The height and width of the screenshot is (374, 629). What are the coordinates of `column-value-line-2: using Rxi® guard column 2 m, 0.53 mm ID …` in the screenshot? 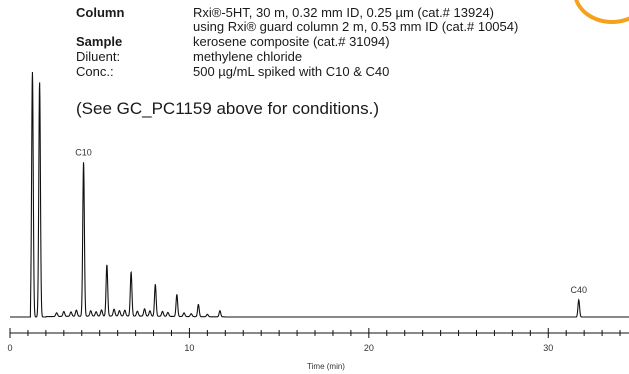 It's located at (356, 26).